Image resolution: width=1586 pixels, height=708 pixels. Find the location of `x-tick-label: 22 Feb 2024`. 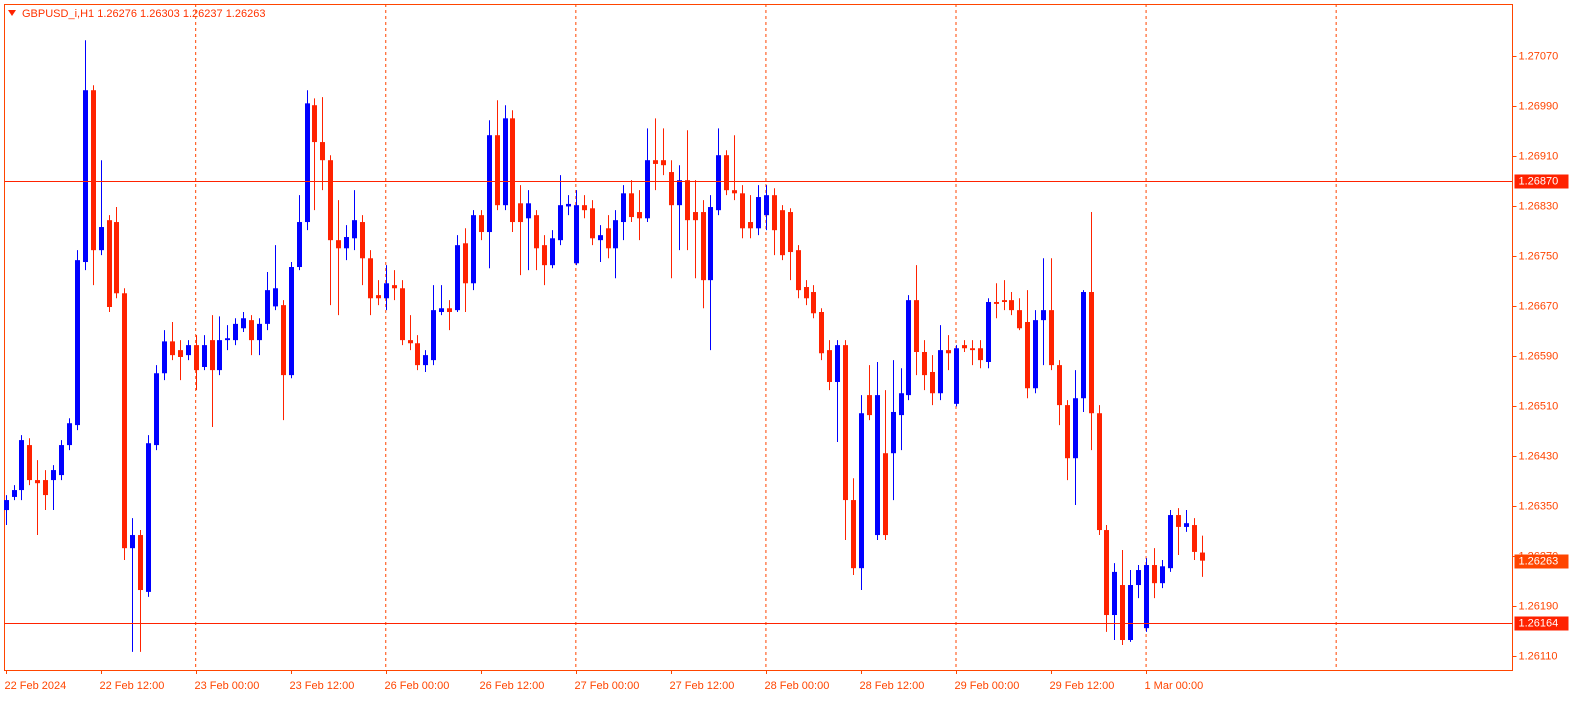

x-tick-label: 22 Feb 2024 is located at coordinates (36, 686).